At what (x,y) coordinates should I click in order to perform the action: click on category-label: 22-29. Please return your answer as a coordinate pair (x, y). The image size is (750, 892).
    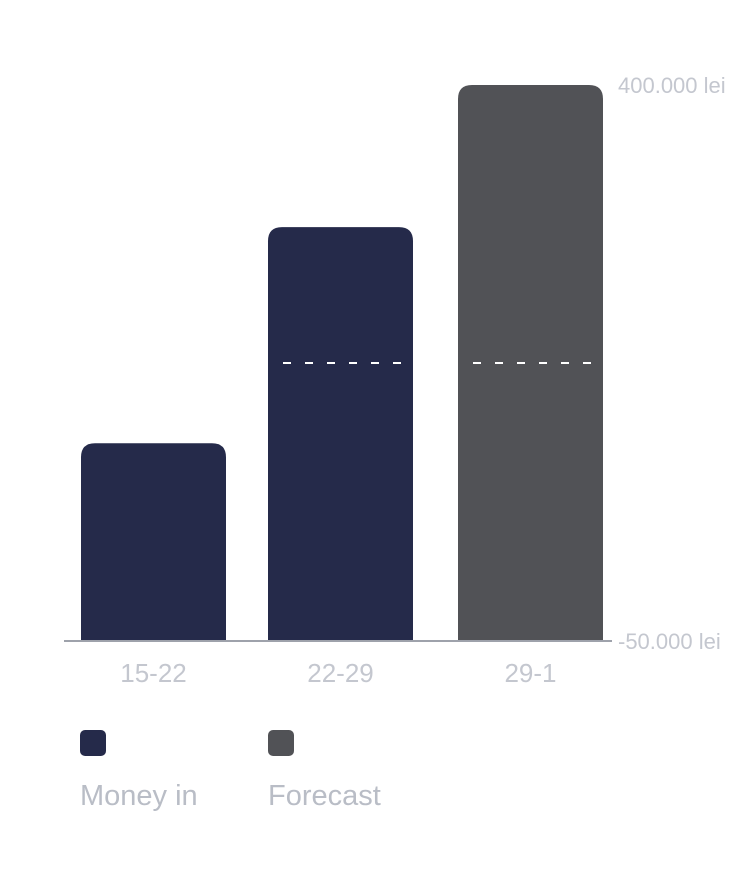
    Looking at the image, I should click on (340, 673).